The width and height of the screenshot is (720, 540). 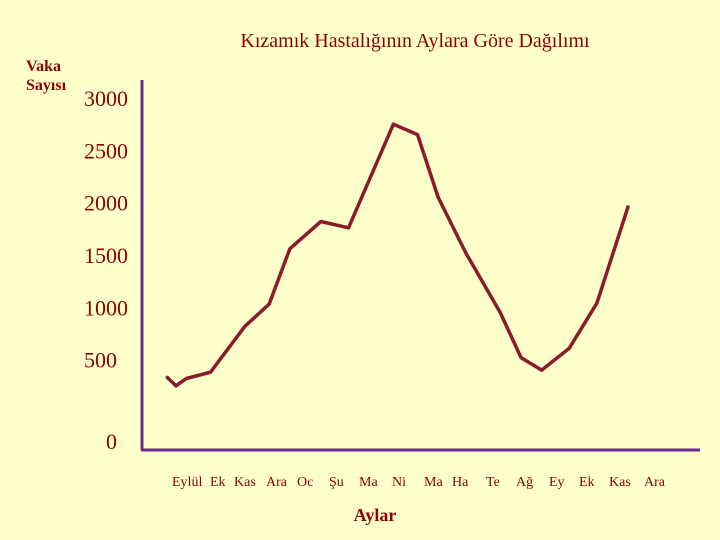 I want to click on y-tick-label: 0, so click(x=111, y=441).